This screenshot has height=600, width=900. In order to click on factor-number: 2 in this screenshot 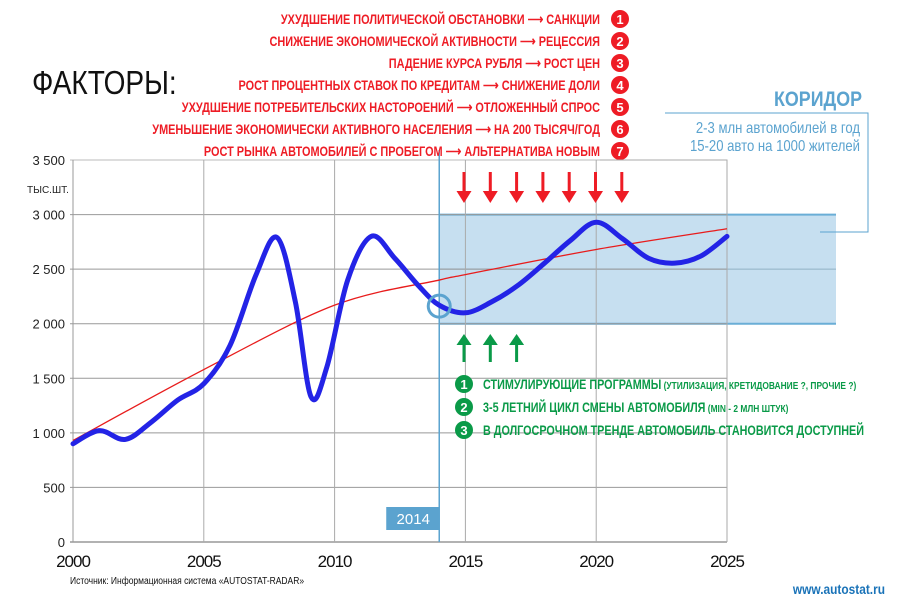, I will do `click(619, 41)`.